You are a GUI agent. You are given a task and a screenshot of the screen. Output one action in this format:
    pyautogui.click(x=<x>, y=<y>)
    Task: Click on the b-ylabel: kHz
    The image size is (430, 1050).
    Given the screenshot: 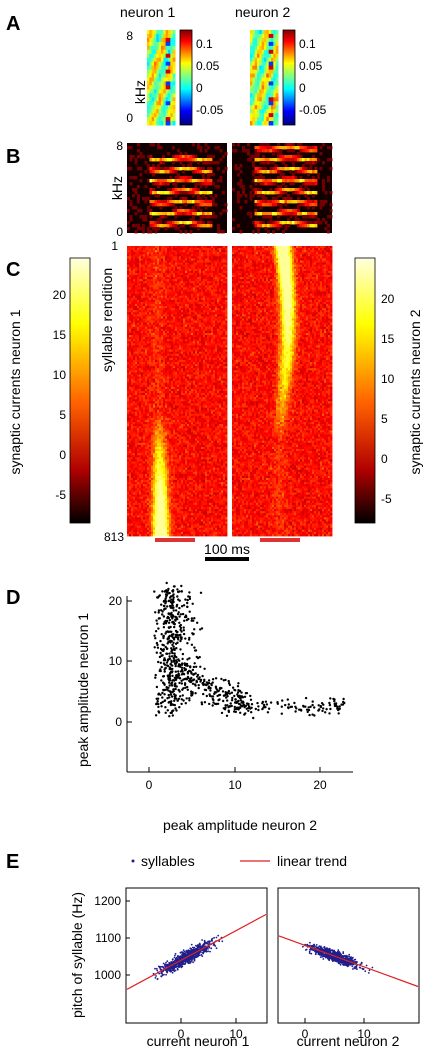 What is the action you would take?
    pyautogui.click(x=117, y=188)
    